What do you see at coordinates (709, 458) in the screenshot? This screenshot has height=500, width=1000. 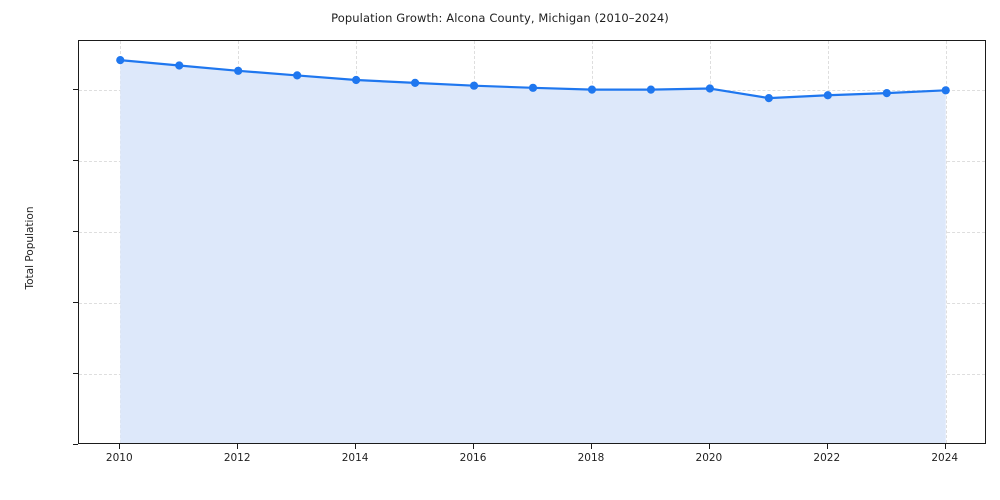 I see `x-tick-label: 2020` at bounding box center [709, 458].